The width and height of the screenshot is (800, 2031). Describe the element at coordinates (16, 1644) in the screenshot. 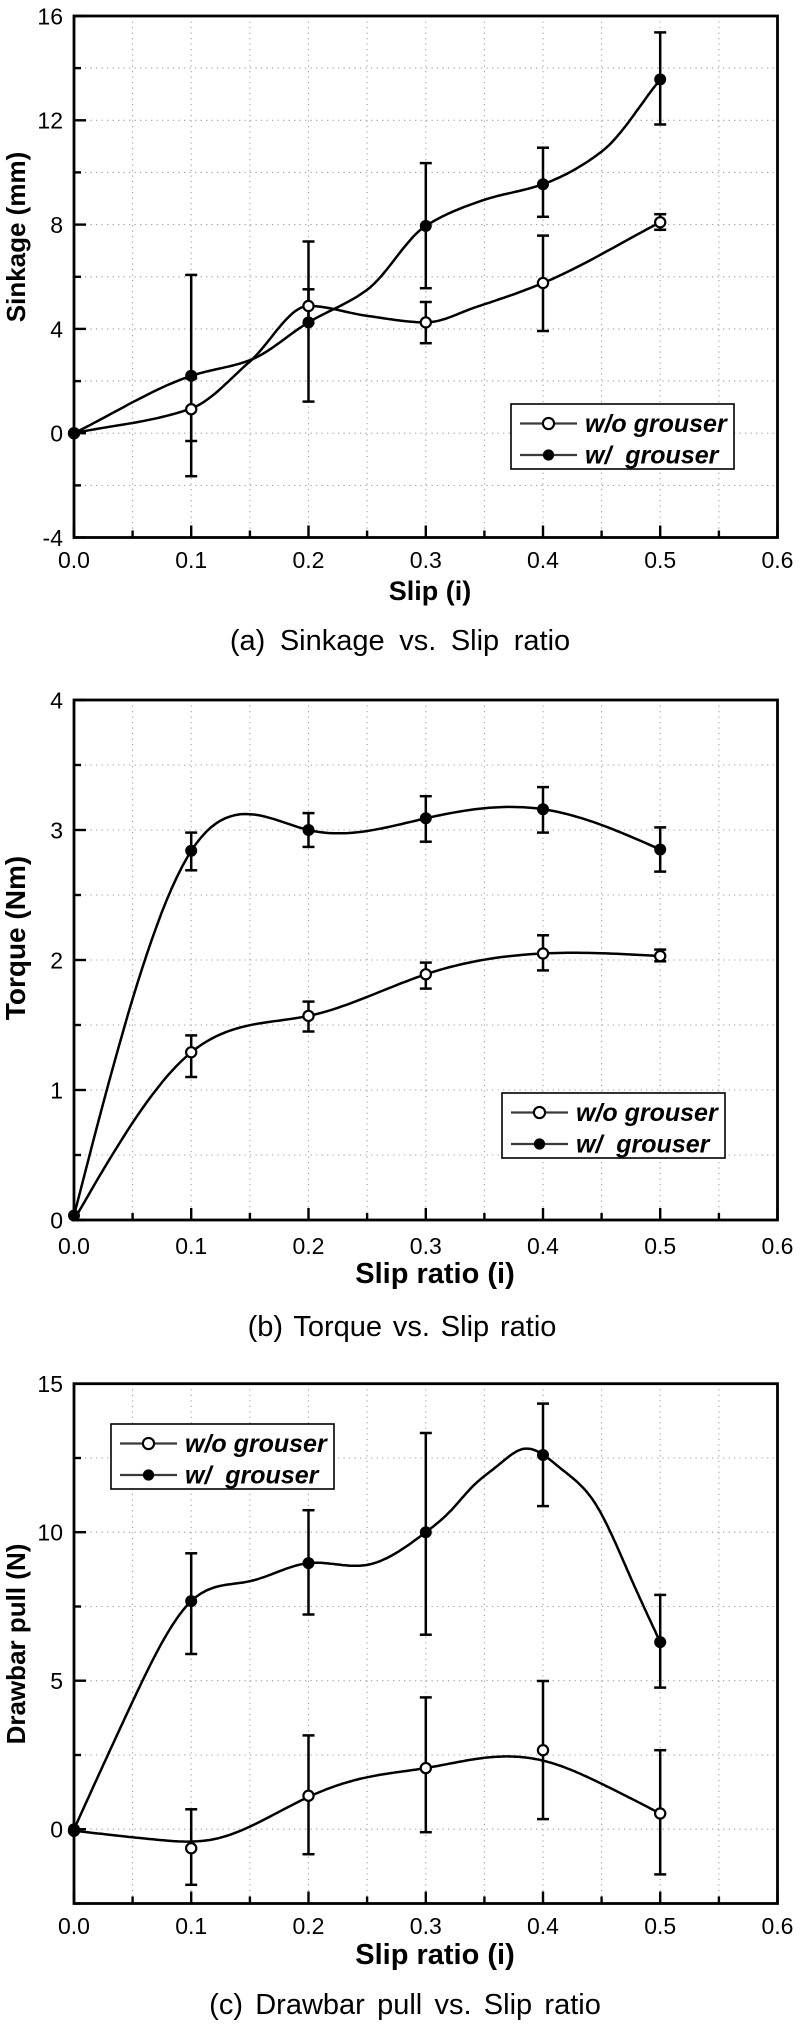

I see `svg-text: Drawbar pull (N)` at that location.